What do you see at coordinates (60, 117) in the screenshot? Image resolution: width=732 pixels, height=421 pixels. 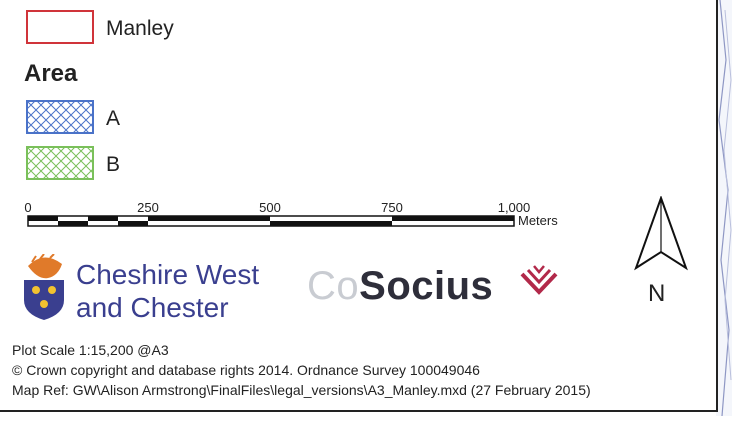 I see `area-a-swatch` at bounding box center [60, 117].